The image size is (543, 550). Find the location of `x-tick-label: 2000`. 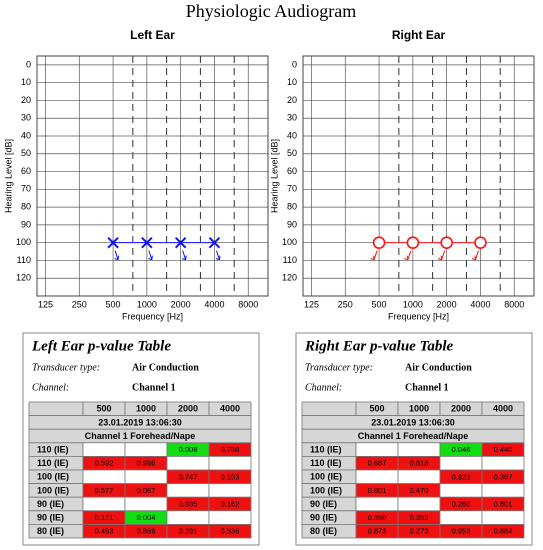

x-tick-label: 2000 is located at coordinates (447, 304).